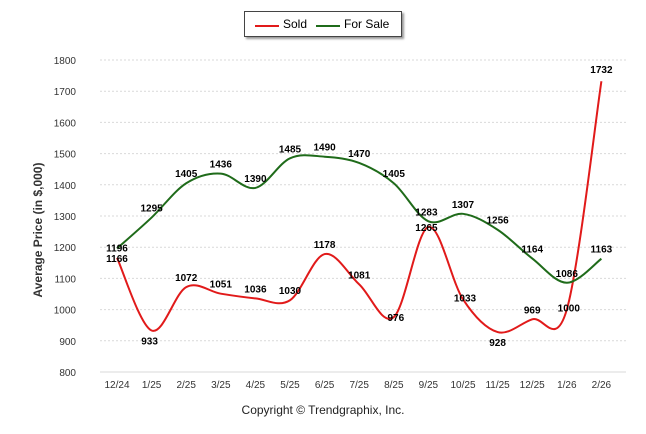 The image size is (646, 434). I want to click on y-tick-1300: 1300, so click(65, 217).